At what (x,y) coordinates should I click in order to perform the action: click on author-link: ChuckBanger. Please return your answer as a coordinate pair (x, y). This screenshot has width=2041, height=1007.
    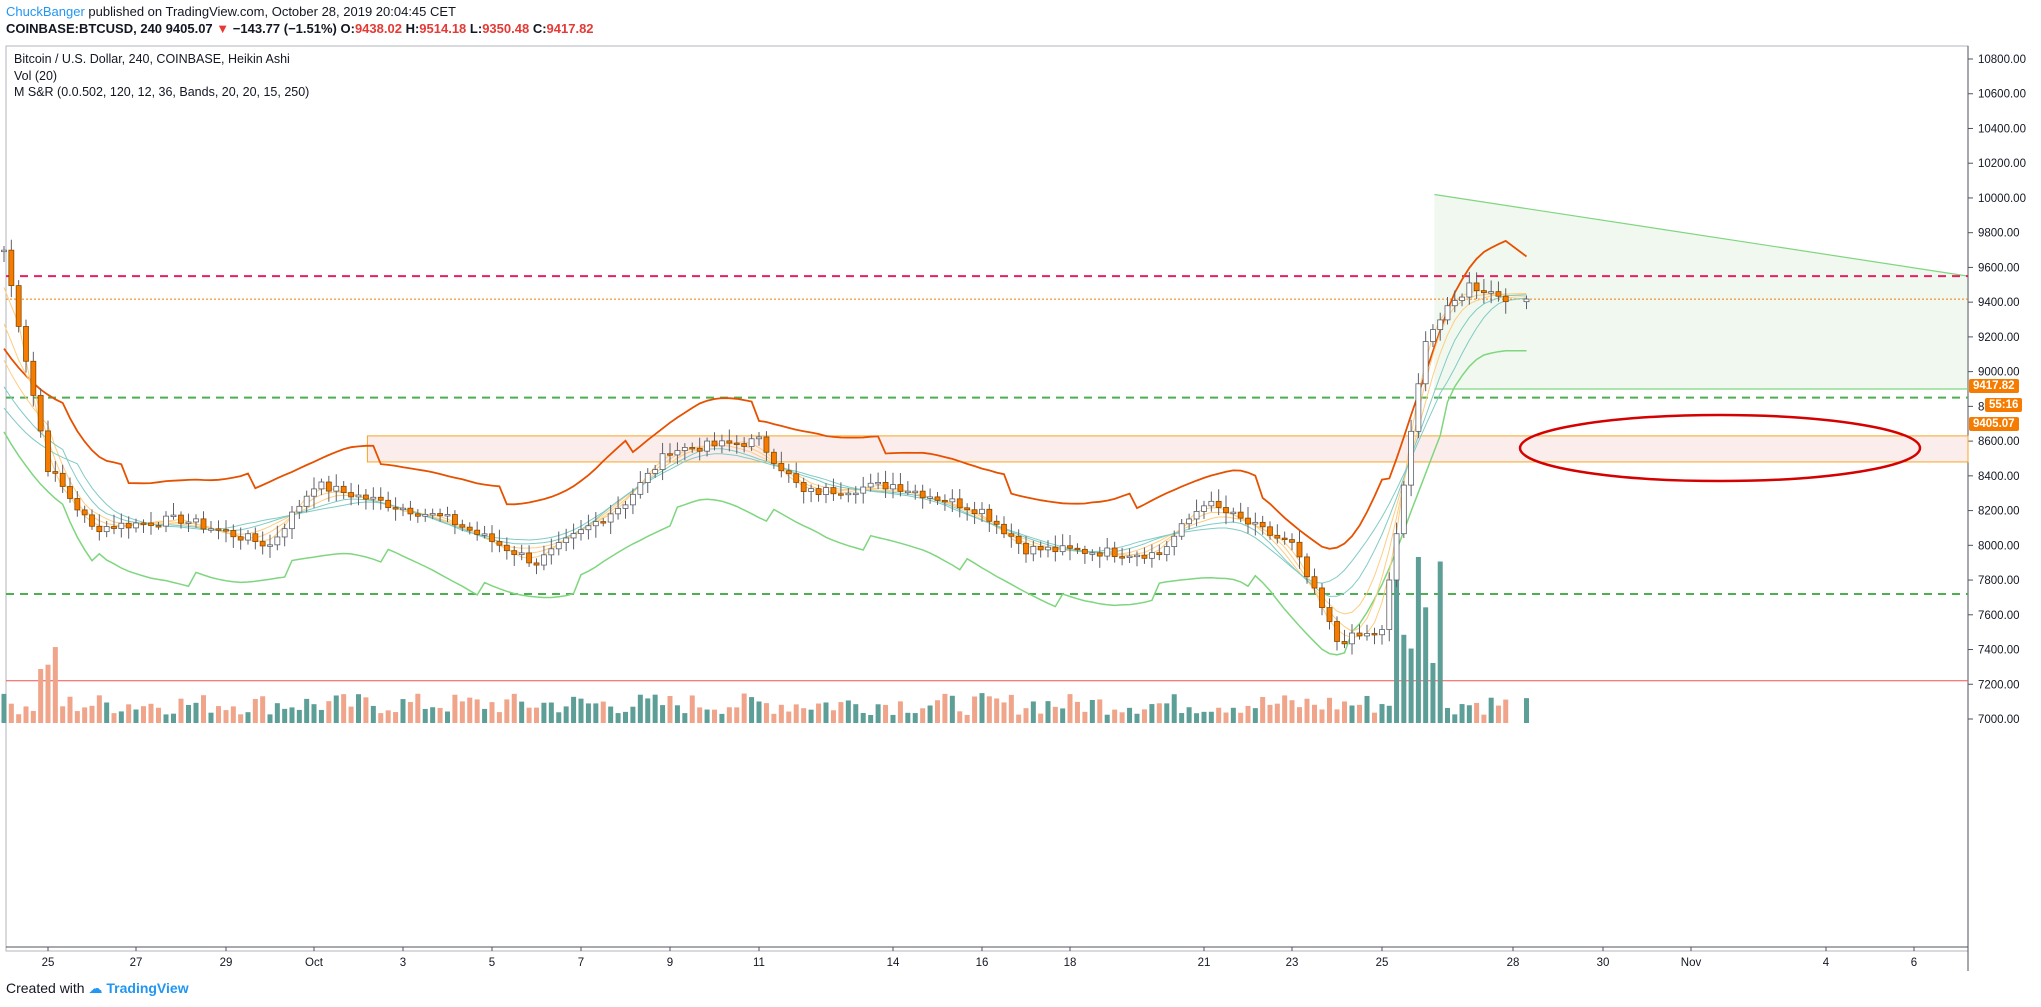
    Looking at the image, I should click on (45, 11).